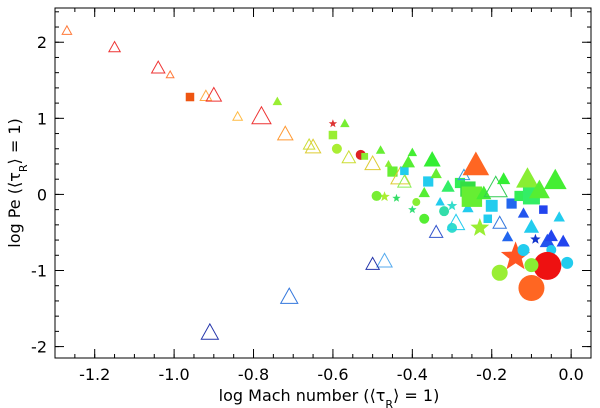 The height and width of the screenshot is (408, 600). I want to click on data-point-11-triangle-open, so click(309, 143).